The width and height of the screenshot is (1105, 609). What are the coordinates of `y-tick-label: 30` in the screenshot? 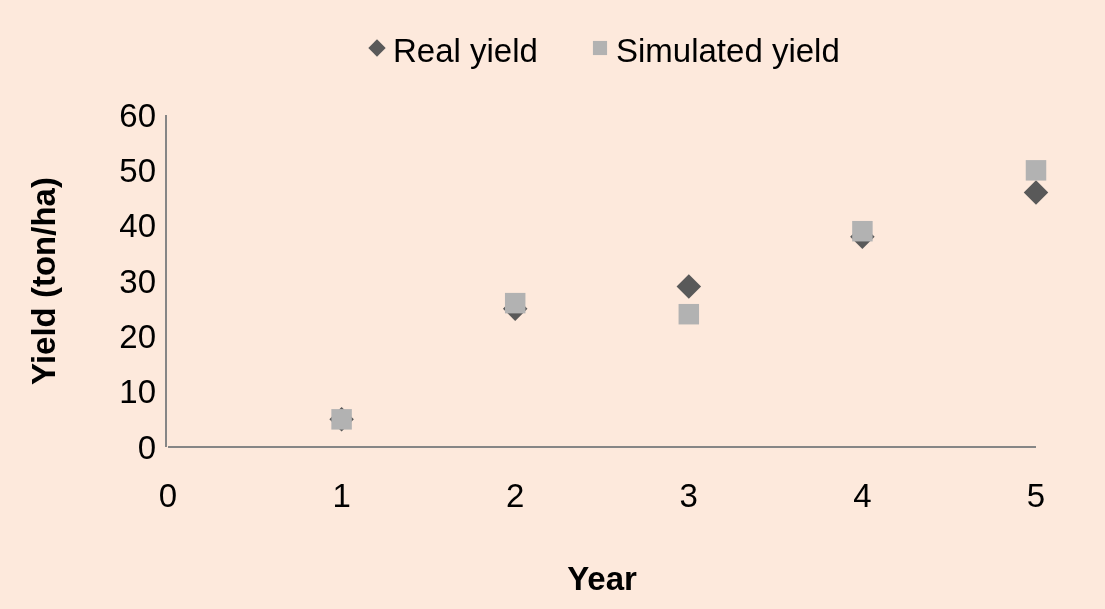 It's located at (137, 281).